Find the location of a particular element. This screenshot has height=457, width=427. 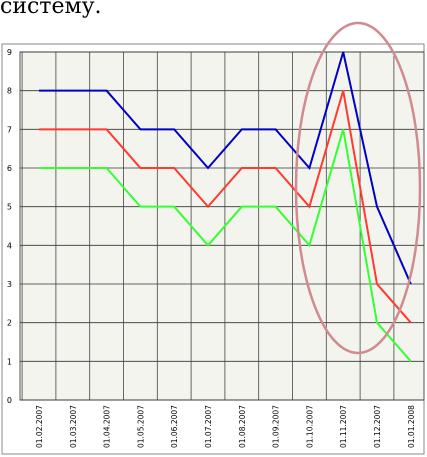

y-tick-label: 8 is located at coordinates (9, 91).